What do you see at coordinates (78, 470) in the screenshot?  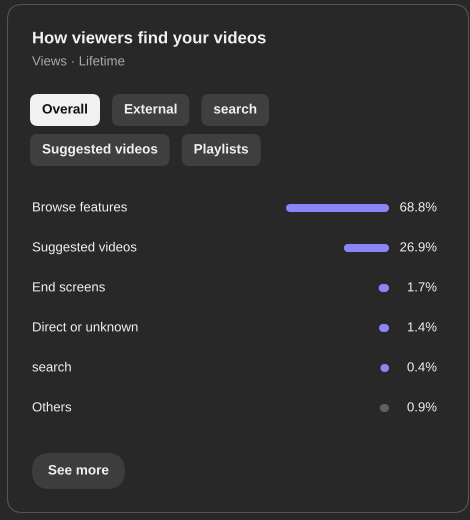 I see `text: See more` at bounding box center [78, 470].